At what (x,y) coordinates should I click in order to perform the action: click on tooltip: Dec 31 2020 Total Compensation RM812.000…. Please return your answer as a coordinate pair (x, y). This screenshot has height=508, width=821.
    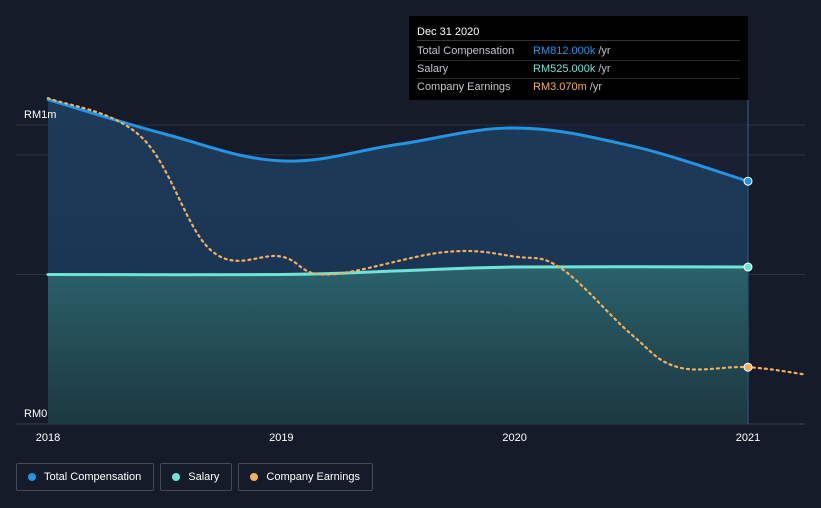
    Looking at the image, I should click on (578, 58).